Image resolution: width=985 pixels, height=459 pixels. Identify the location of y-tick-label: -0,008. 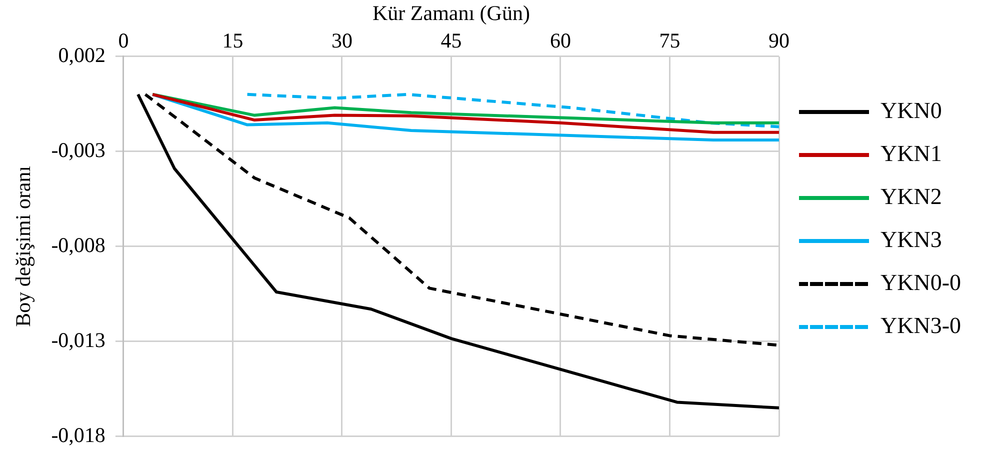
(78, 244).